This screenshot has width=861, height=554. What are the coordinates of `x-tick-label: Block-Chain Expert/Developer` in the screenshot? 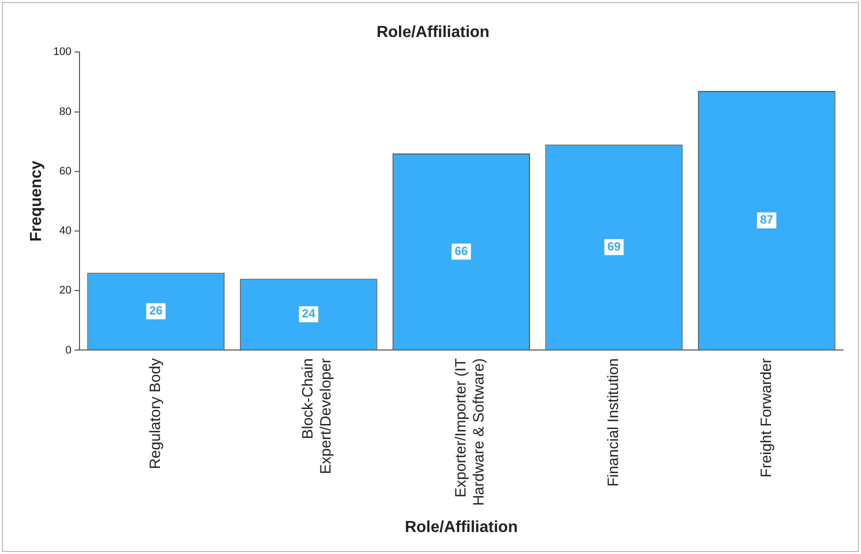 It's located at (317, 416).